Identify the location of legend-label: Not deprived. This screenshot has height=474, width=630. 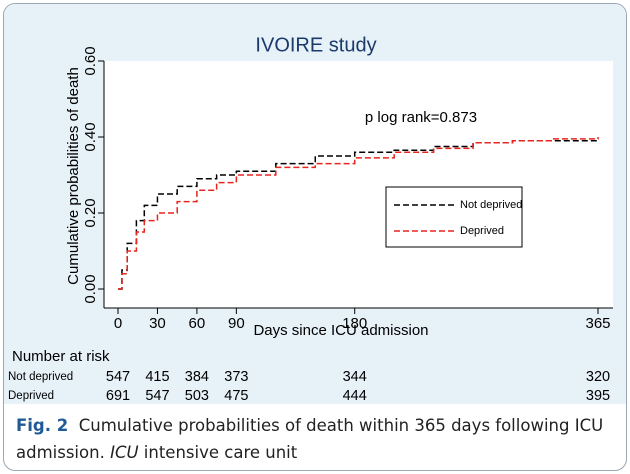
(491, 205).